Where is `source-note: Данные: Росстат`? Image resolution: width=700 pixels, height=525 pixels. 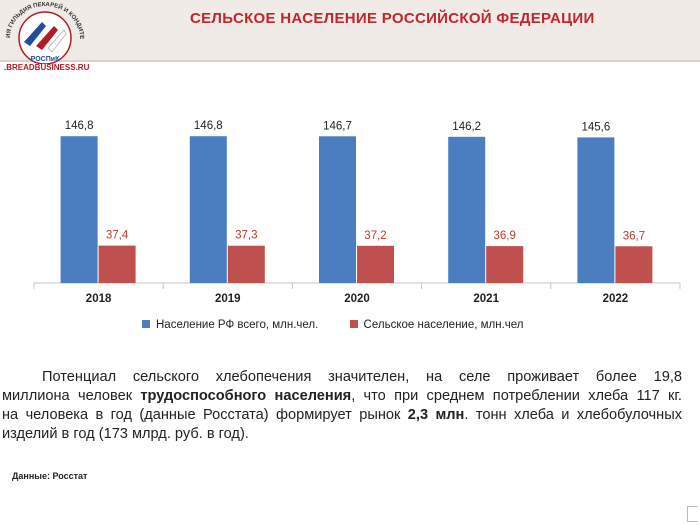
source-note: Данные: Росстат is located at coordinates (50, 476).